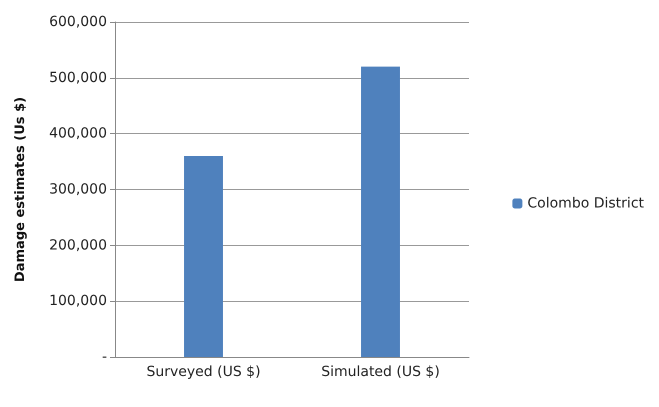 The image size is (659, 407). What do you see at coordinates (78, 245) in the screenshot?
I see `y-tick-label: 200,000` at bounding box center [78, 245].